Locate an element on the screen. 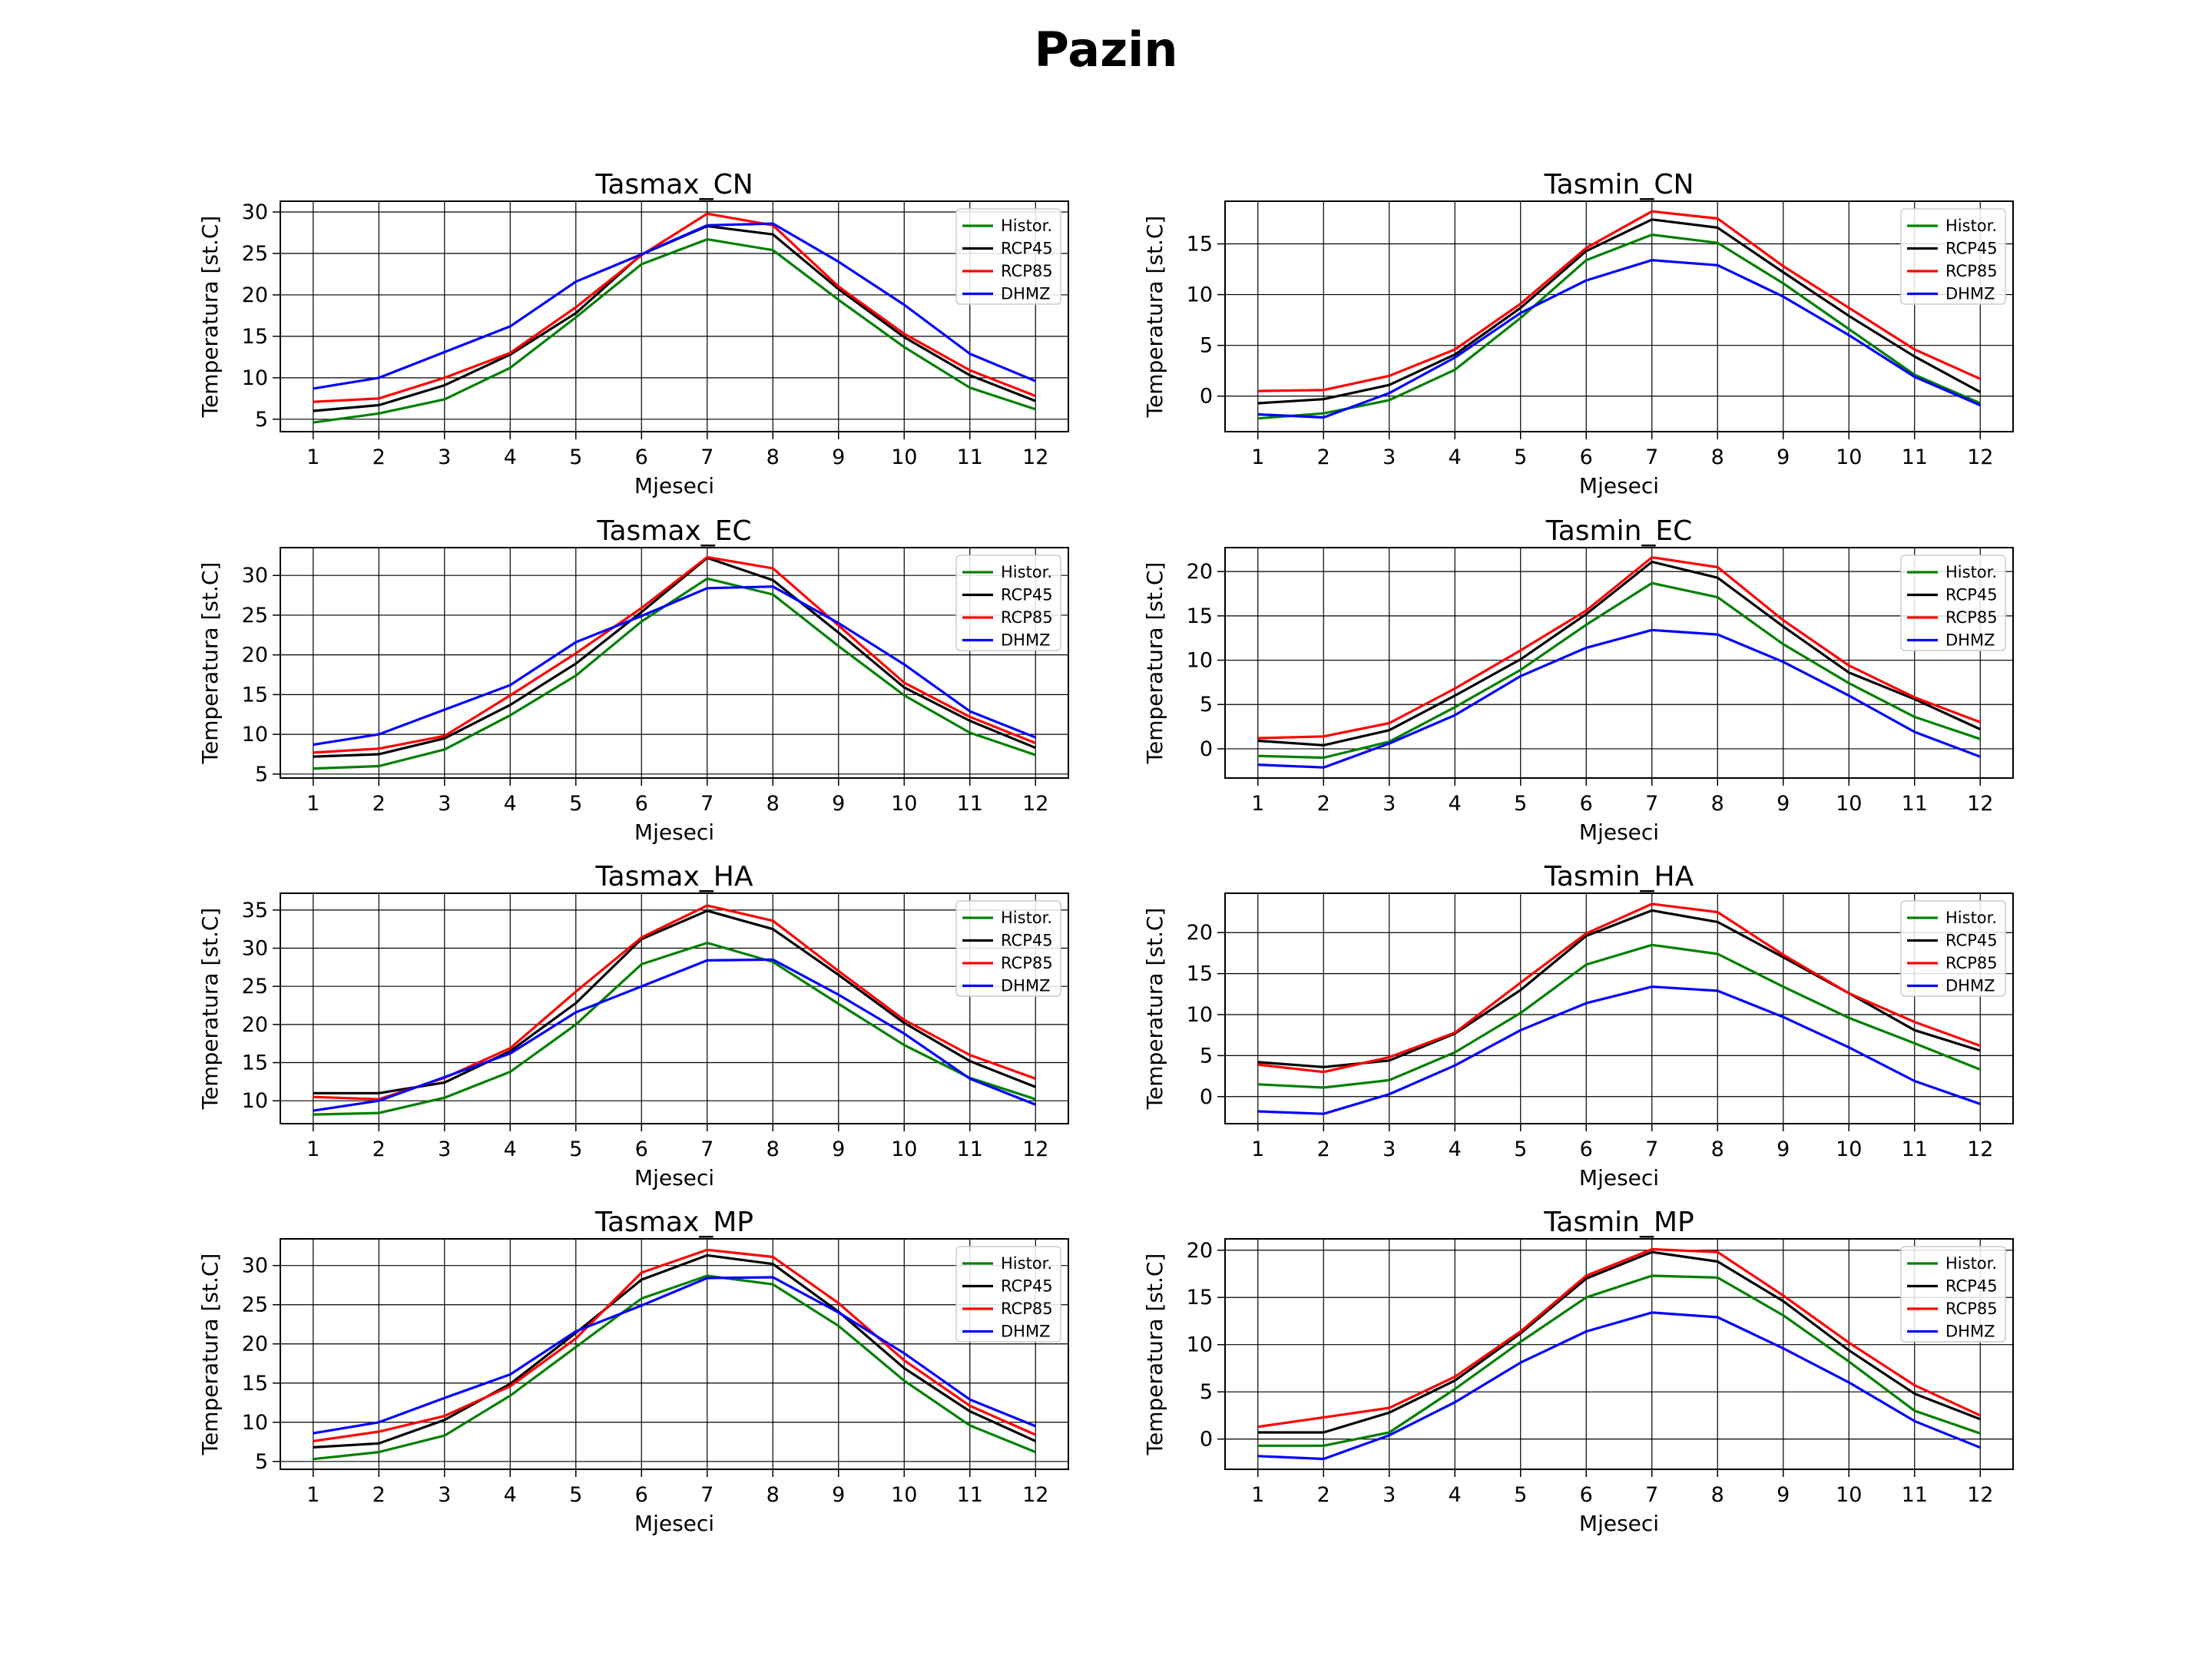 The image size is (2212, 1659). y-tick-label: 25 is located at coordinates (255, 986).